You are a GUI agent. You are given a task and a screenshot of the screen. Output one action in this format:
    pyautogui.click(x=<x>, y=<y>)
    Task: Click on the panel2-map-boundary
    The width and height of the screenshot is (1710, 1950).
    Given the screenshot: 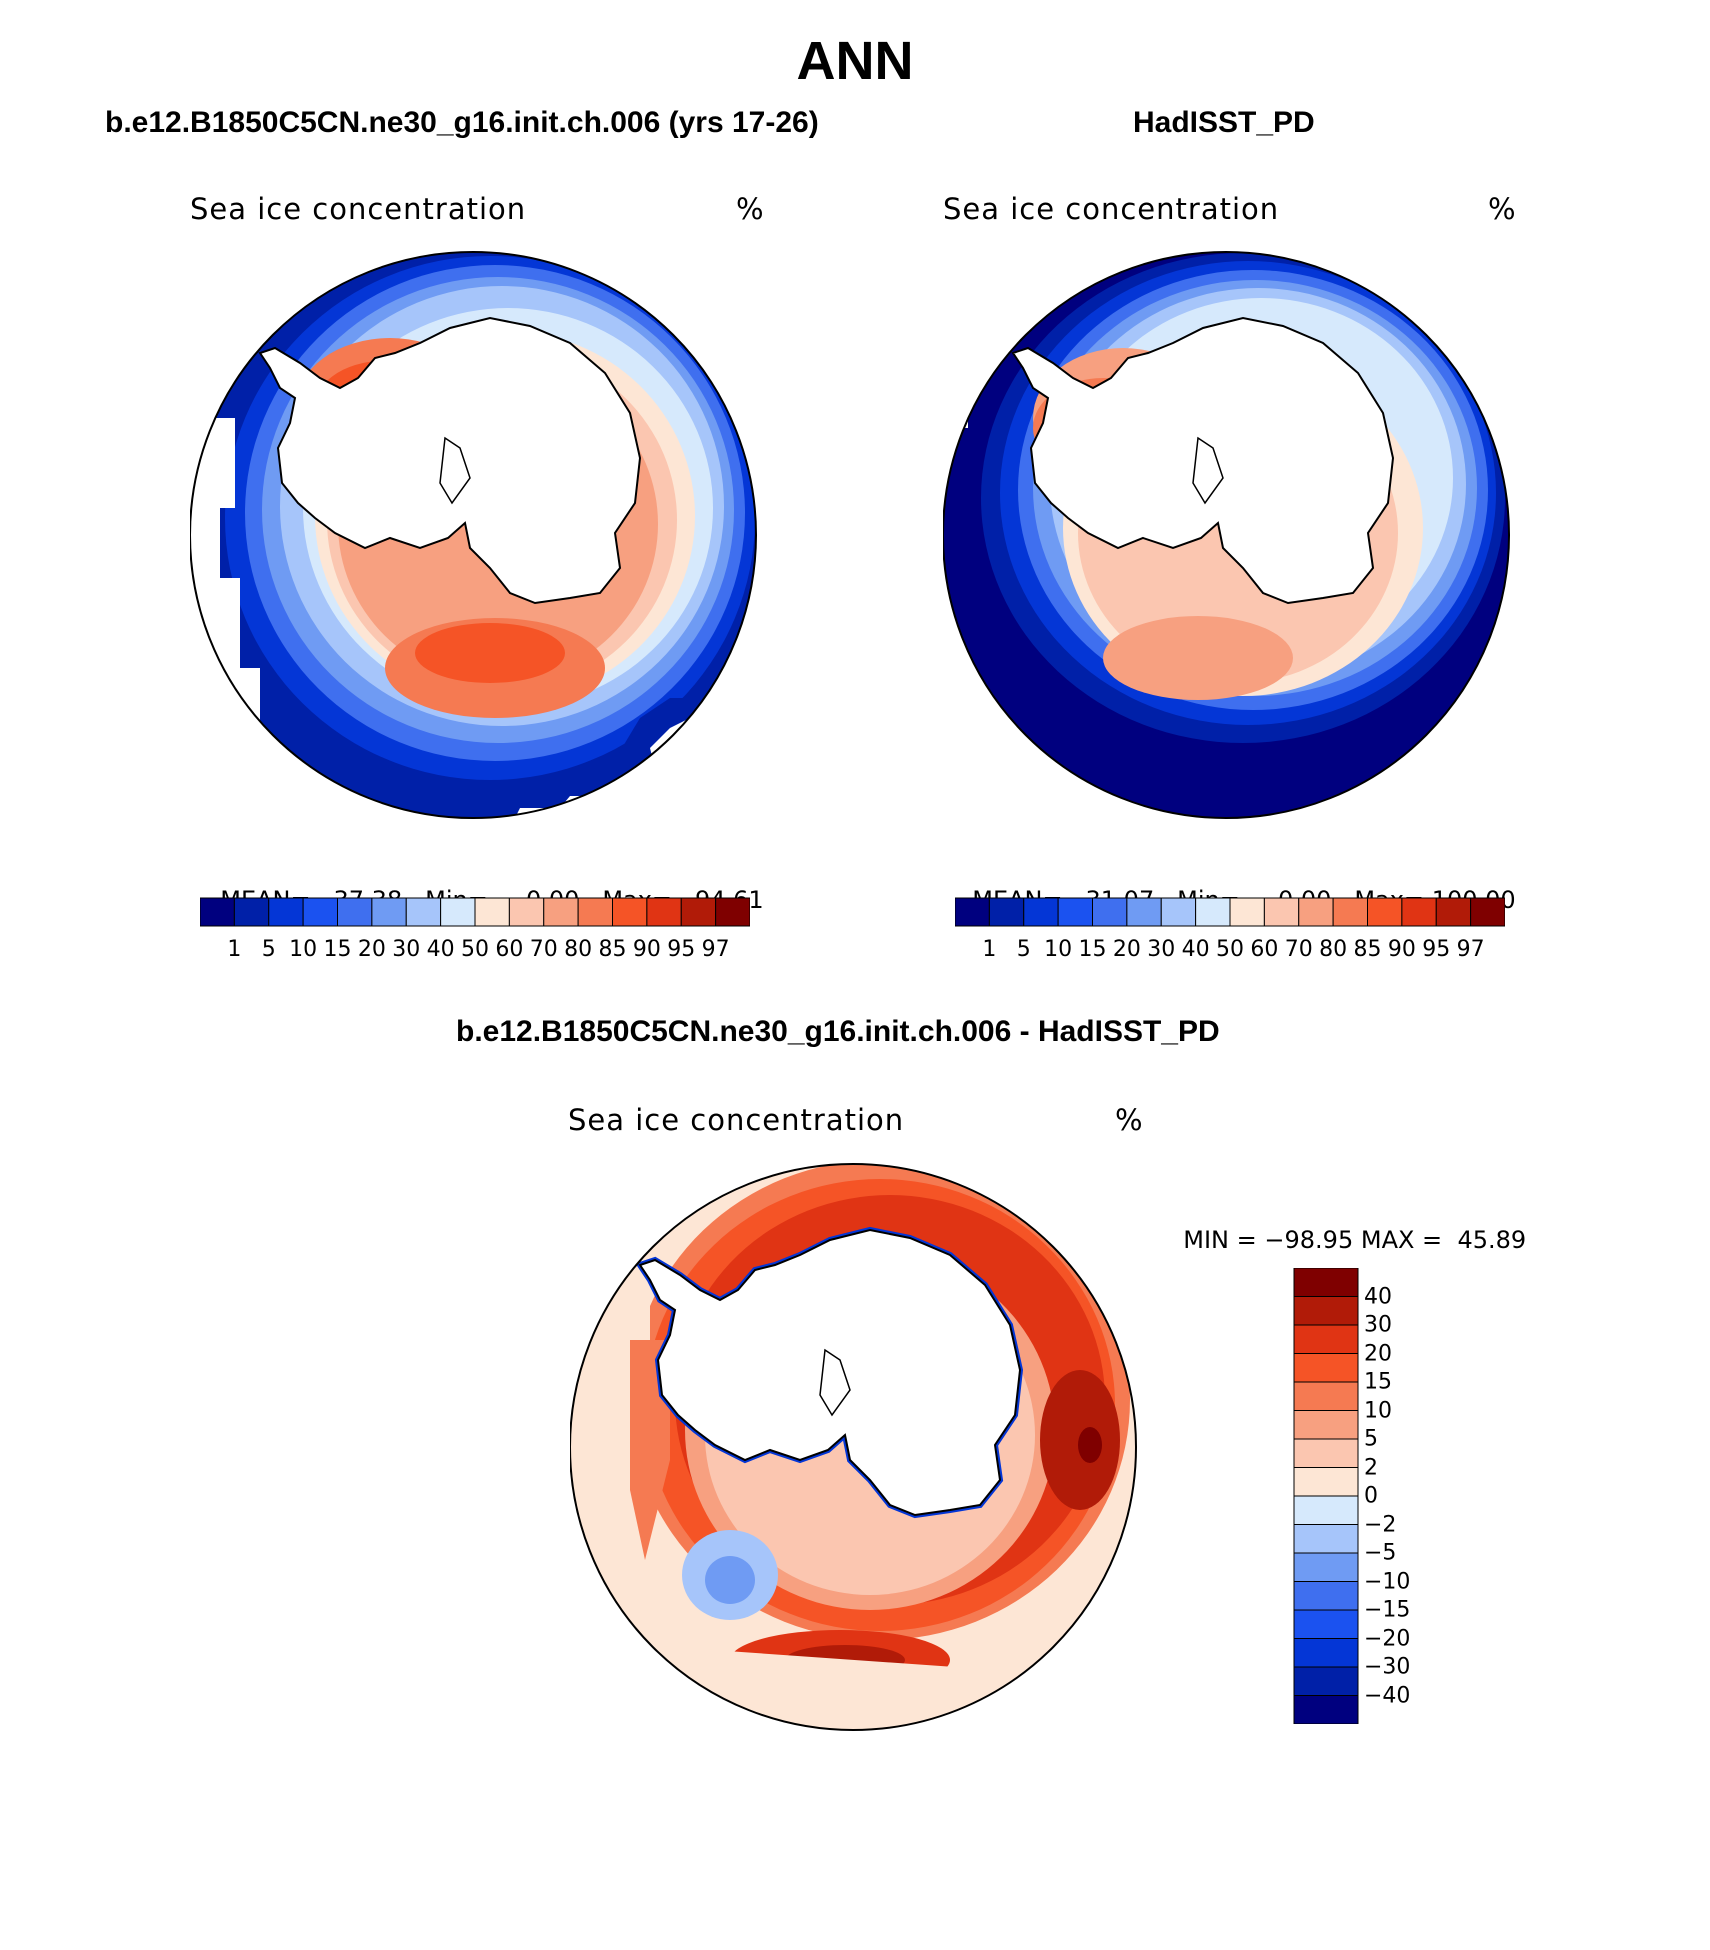 What is the action you would take?
    pyautogui.click(x=1226, y=535)
    